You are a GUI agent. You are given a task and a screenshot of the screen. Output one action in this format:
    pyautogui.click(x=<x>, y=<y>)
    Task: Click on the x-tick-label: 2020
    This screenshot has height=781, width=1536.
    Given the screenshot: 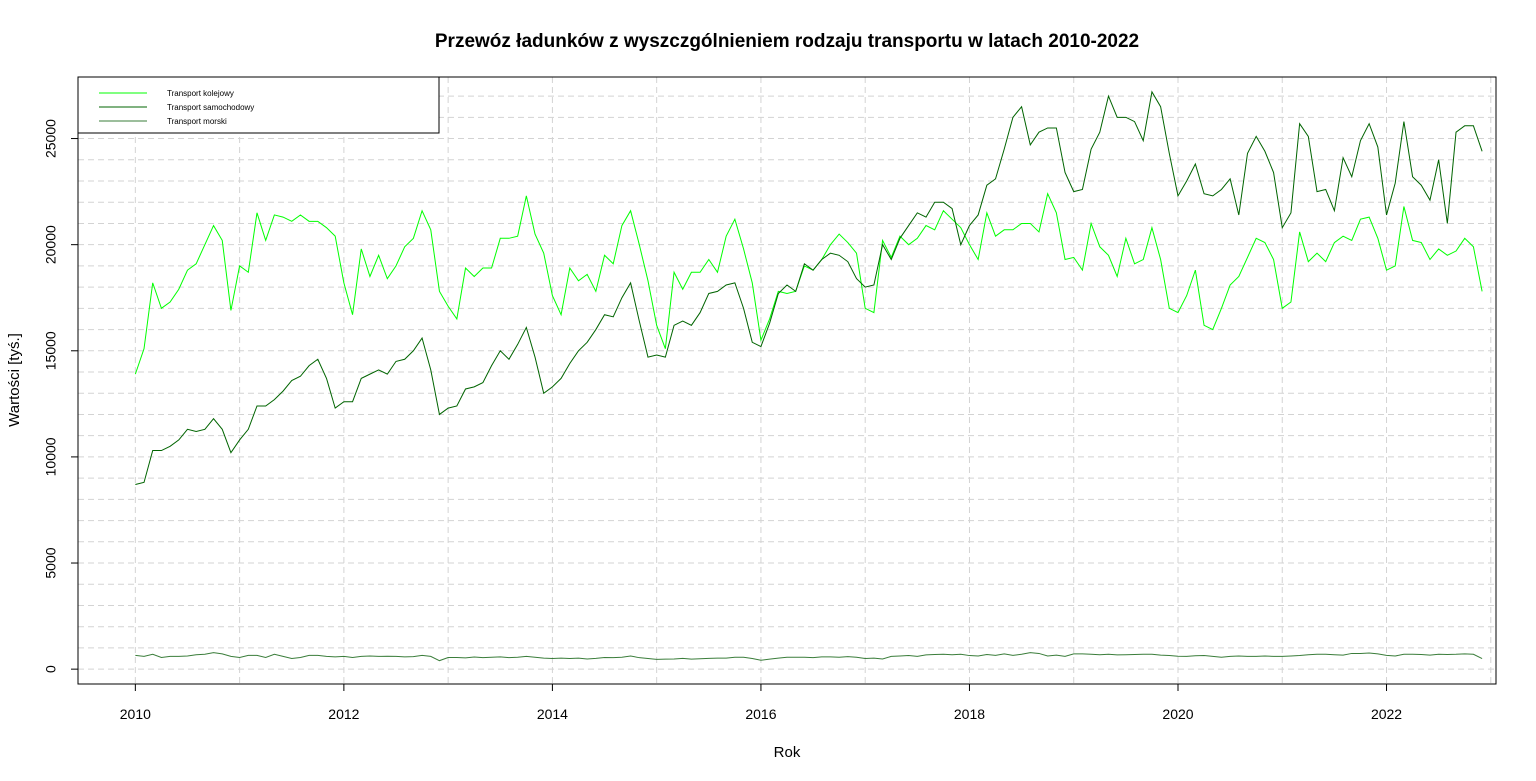 What is the action you would take?
    pyautogui.click(x=1177, y=714)
    